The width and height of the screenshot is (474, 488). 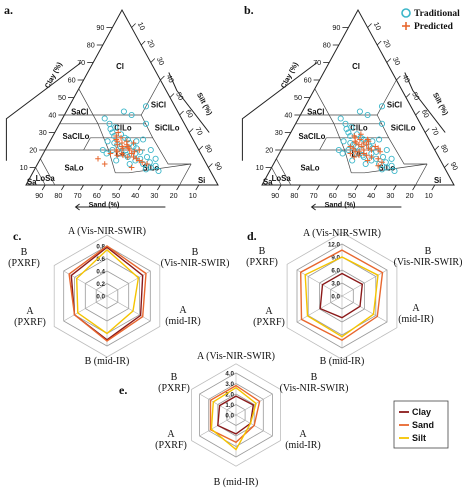 I want to click on ternary-tick-label-bottom: 30, so click(x=154, y=195).